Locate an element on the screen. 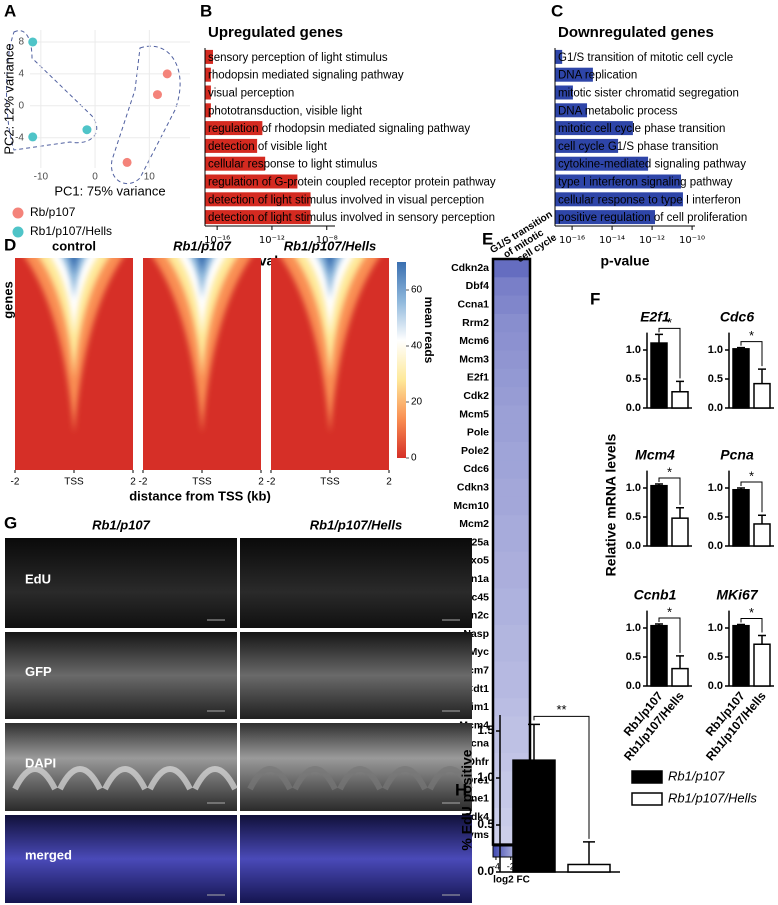 Image resolution: width=778 pixels, height=905 pixels. legend-marker is located at coordinates (18, 213).